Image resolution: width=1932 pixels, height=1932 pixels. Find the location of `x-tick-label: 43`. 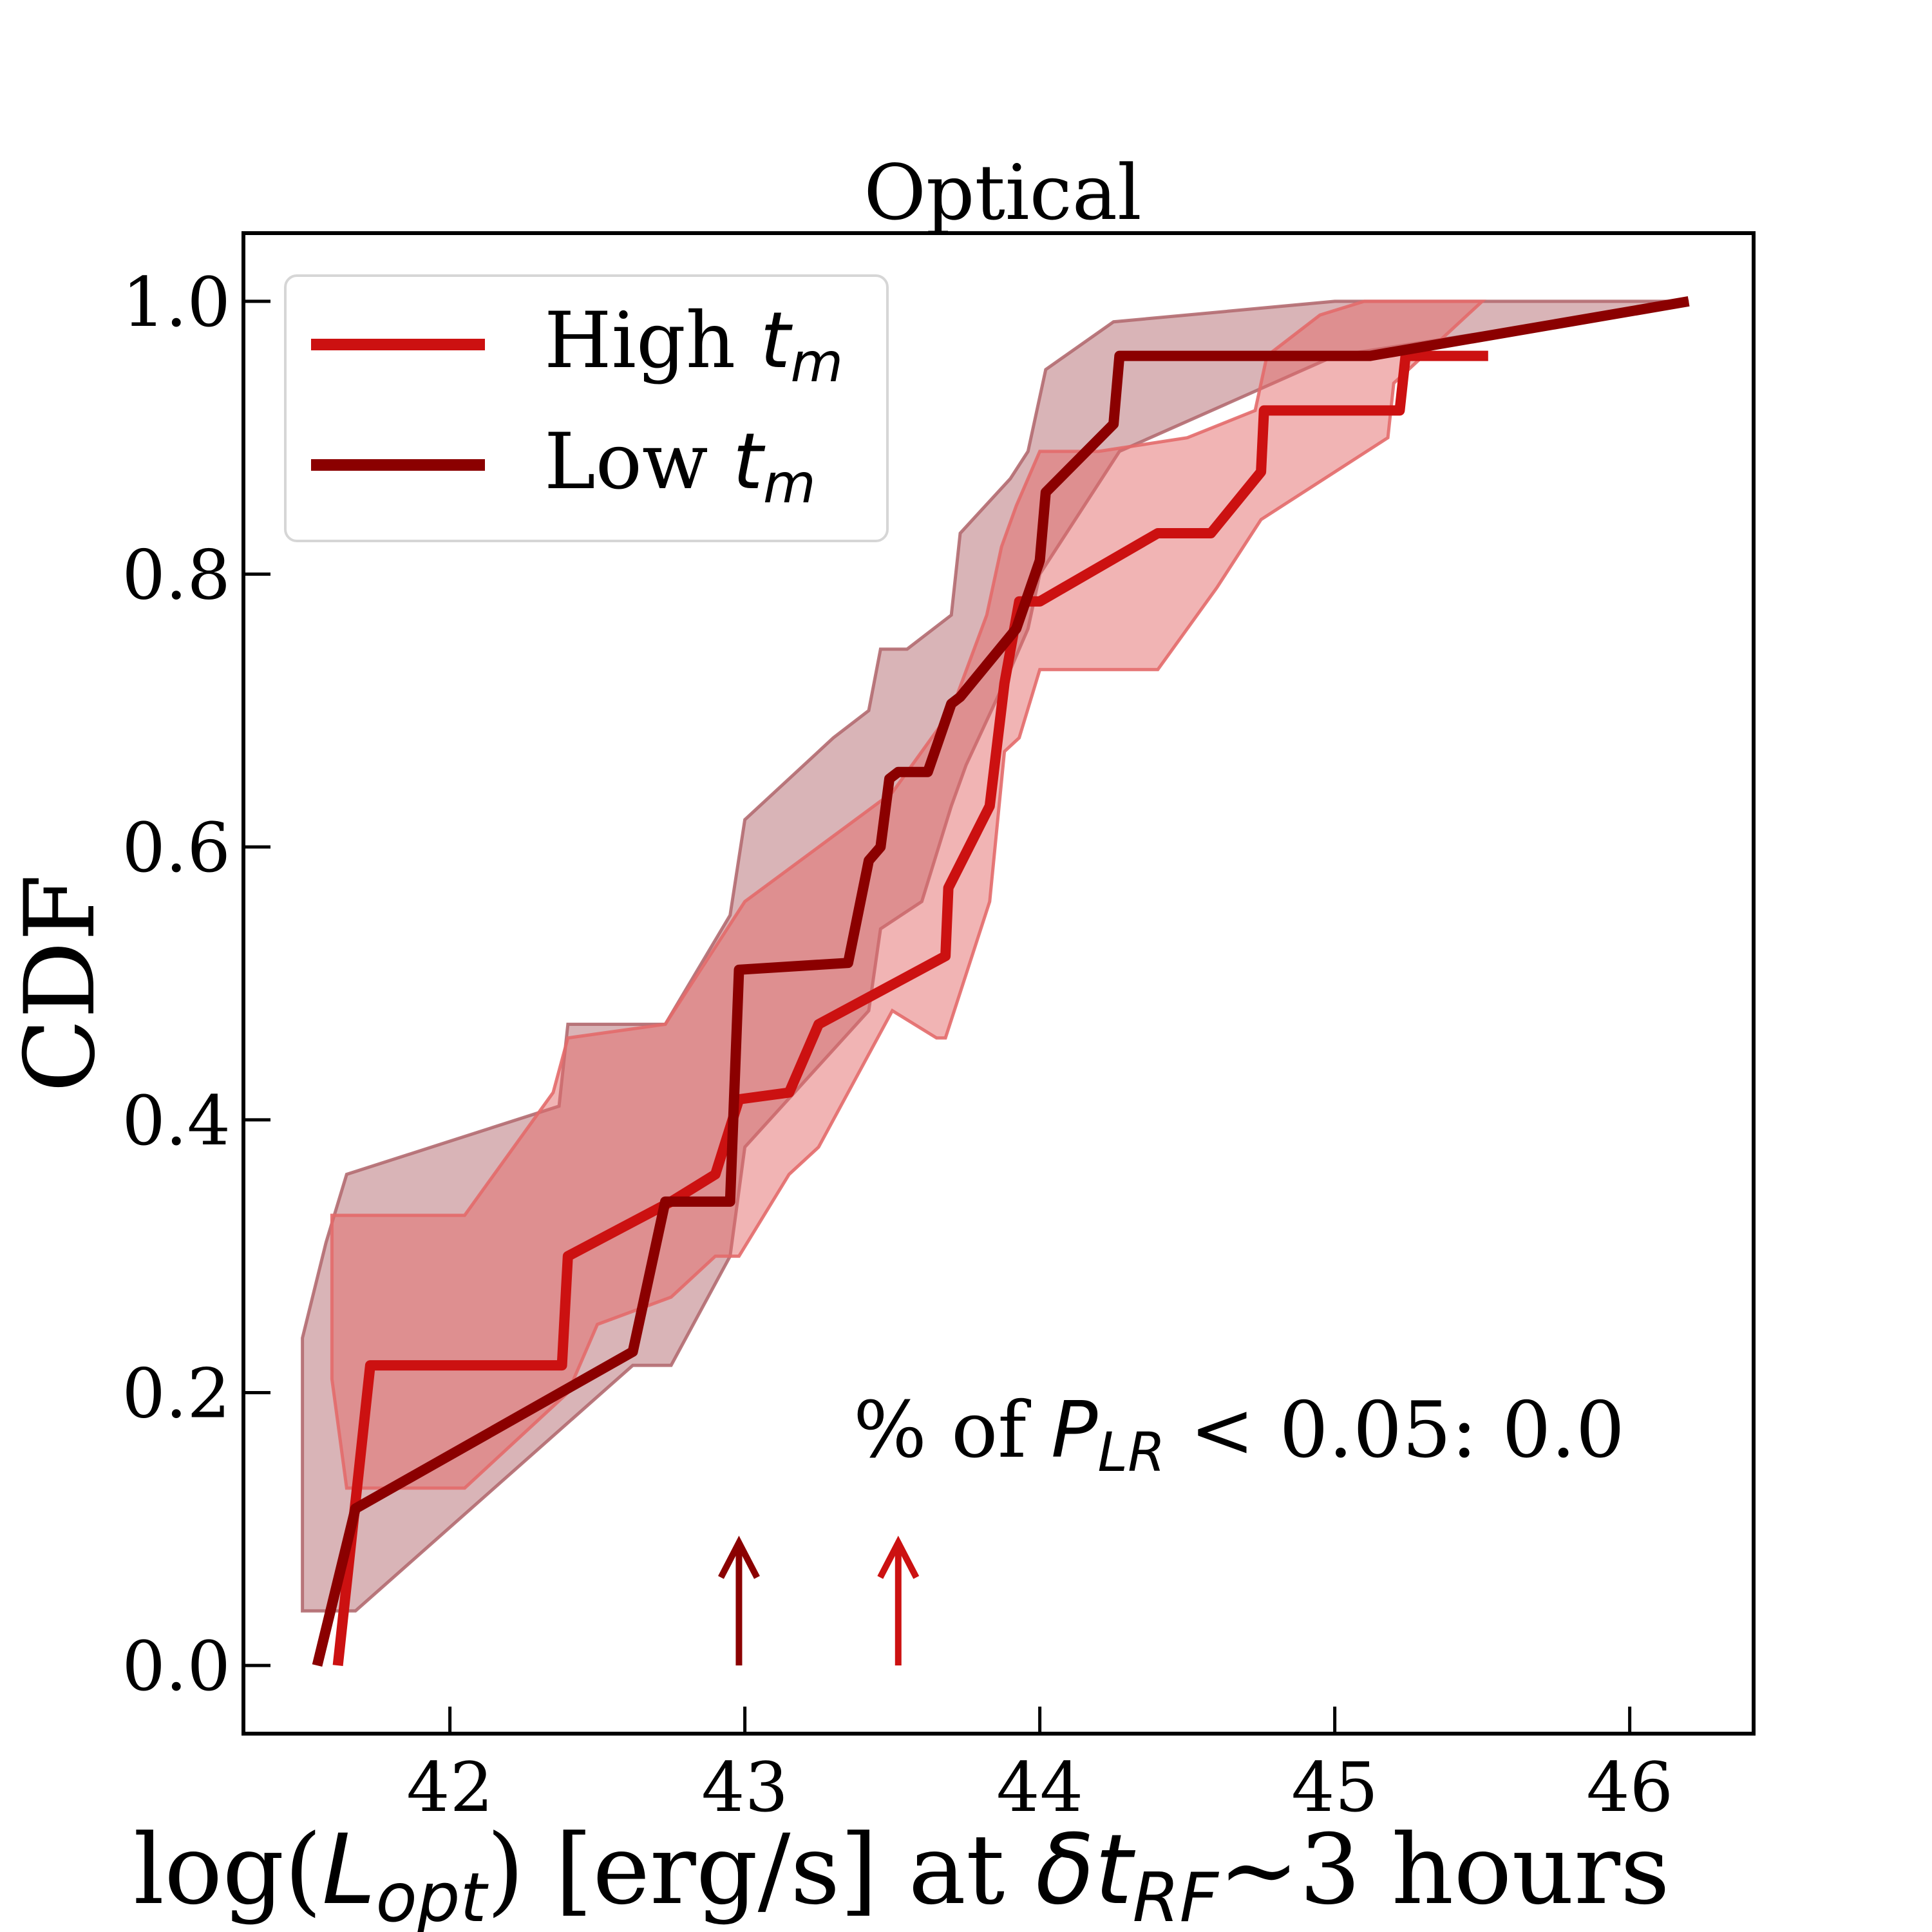

x-tick-label: 43 is located at coordinates (745, 1787).